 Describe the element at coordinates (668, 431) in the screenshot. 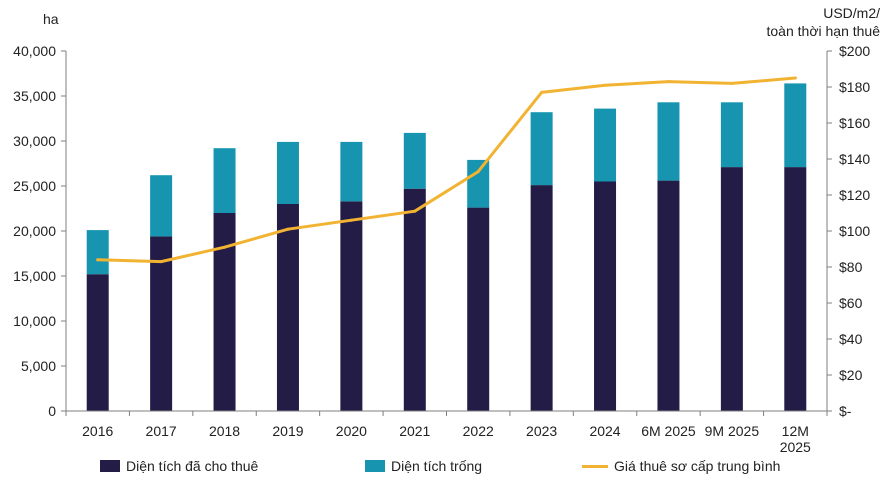

I see `x-tick-label: 6M 2025` at that location.